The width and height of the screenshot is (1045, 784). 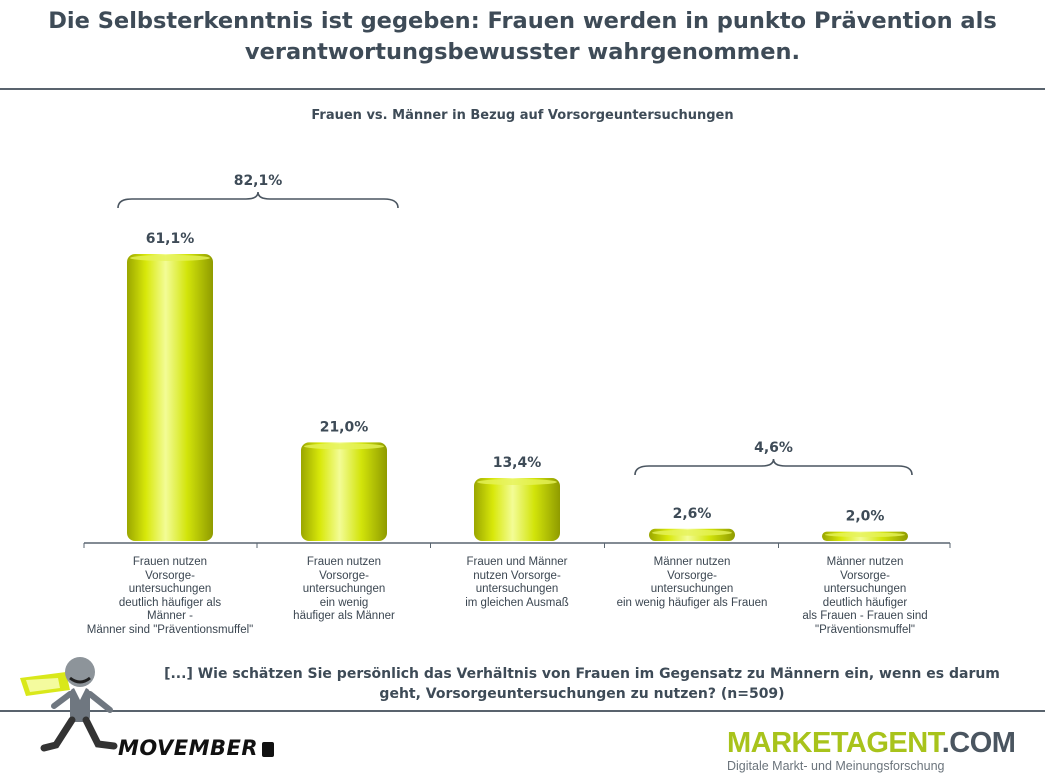 I want to click on bar-value-label: 2,0%, so click(x=865, y=517).